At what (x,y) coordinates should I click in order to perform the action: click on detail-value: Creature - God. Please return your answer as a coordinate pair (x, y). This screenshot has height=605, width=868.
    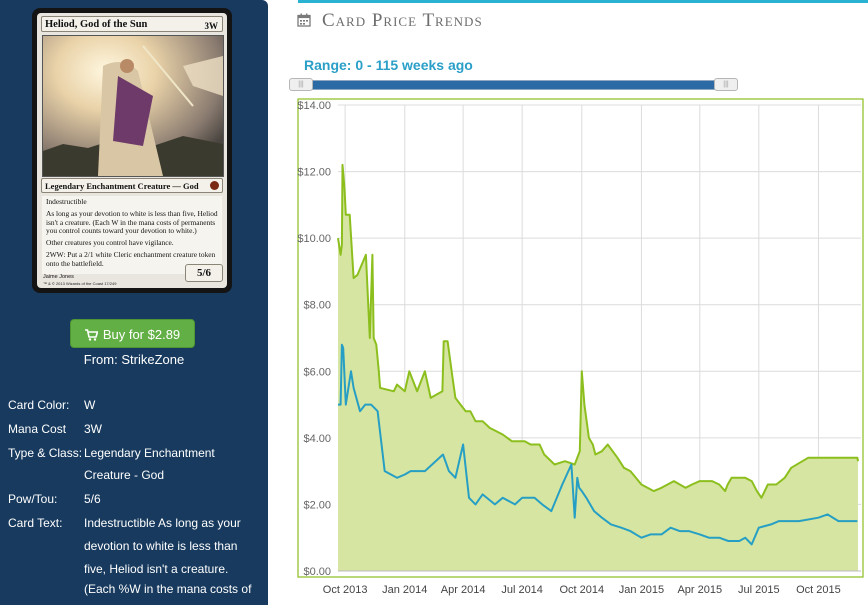
    Looking at the image, I should click on (124, 475).